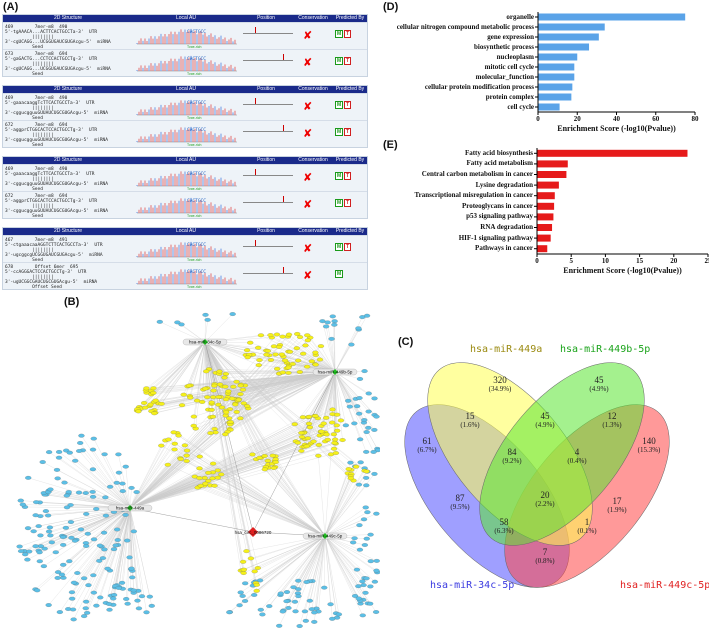 This screenshot has height=638, width=709. Describe the element at coordinates (339, 61) in the screenshot. I see `predictor-badge: M` at that location.